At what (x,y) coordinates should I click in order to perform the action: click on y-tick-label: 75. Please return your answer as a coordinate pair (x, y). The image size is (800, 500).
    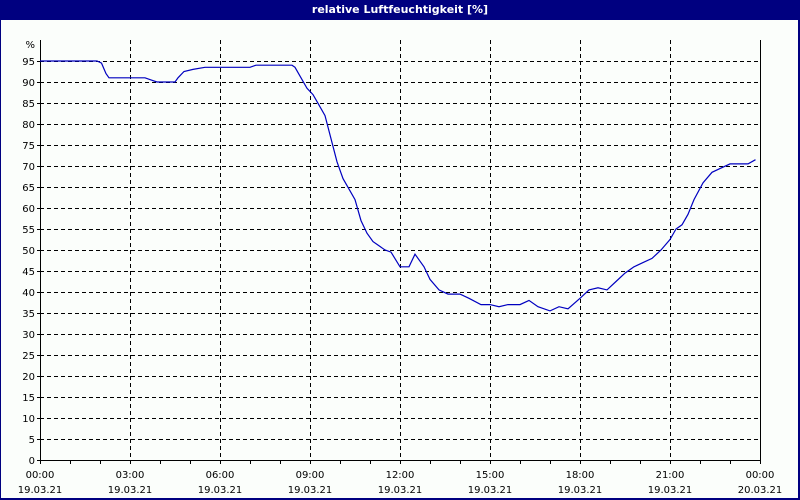
    Looking at the image, I should click on (28, 146).